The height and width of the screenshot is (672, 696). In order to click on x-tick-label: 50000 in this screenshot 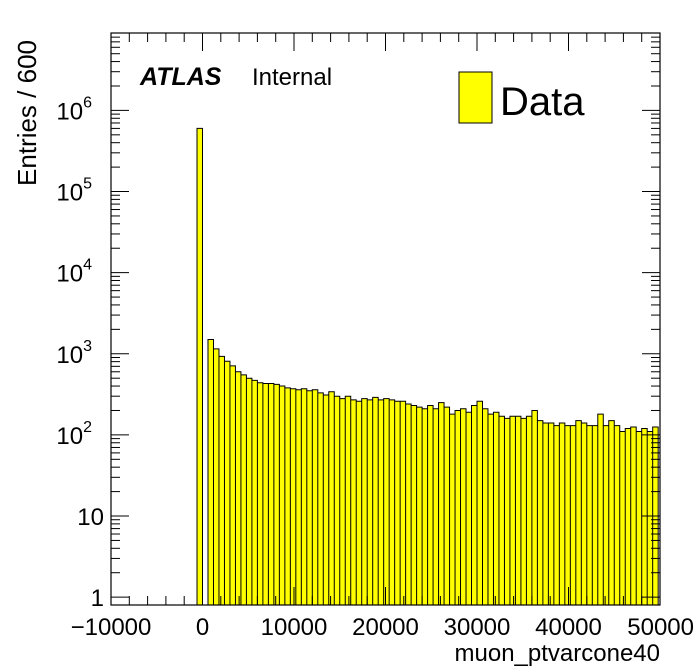, I will do `click(660, 627)`.